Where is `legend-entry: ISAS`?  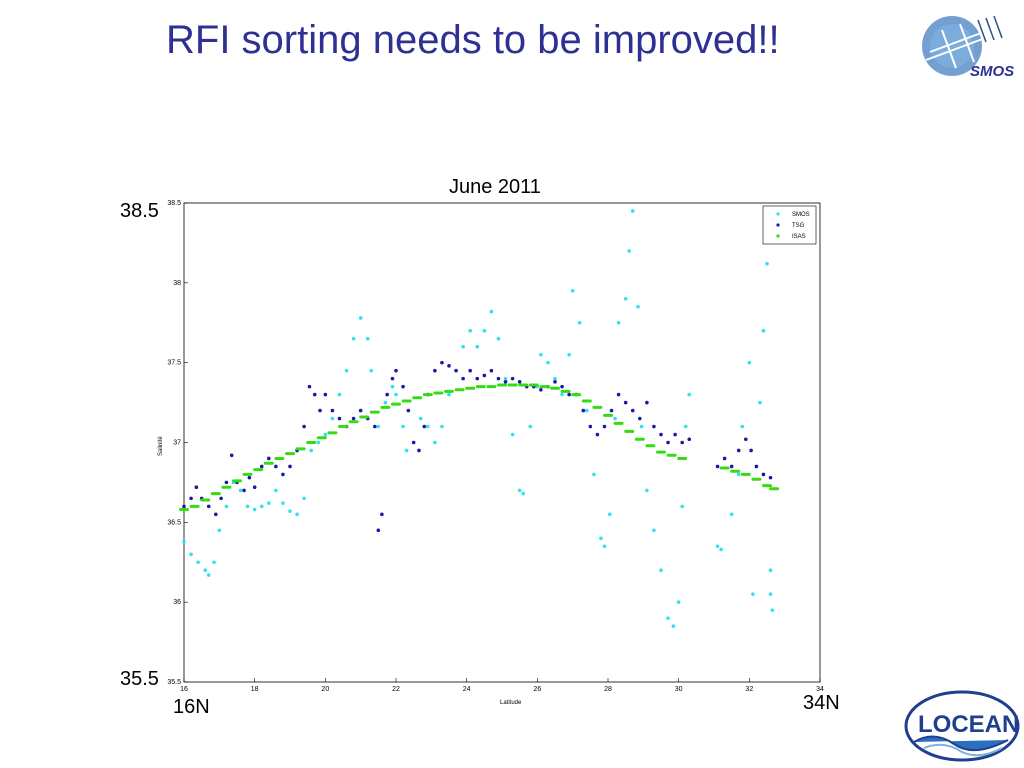
legend-entry: ISAS is located at coordinates (799, 237).